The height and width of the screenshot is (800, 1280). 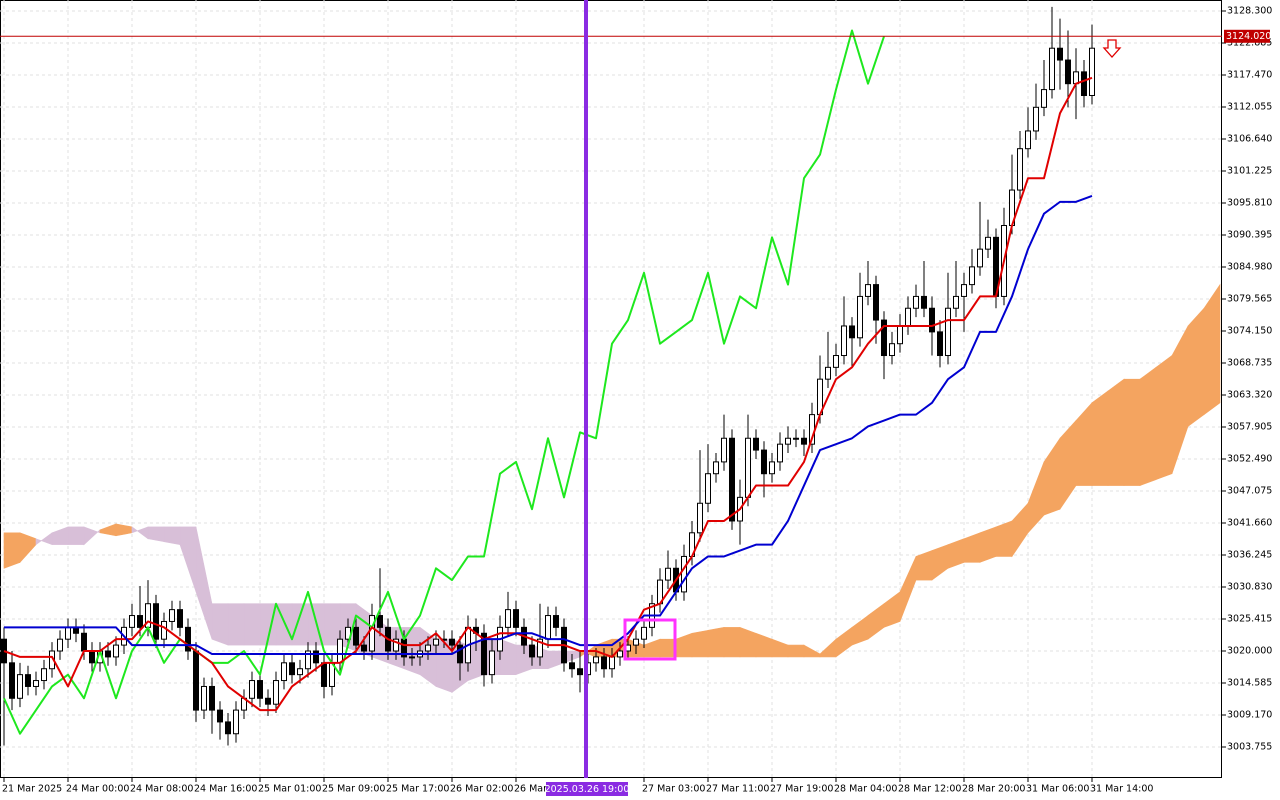 I want to click on sell-arrow, so click(x=1112, y=48).